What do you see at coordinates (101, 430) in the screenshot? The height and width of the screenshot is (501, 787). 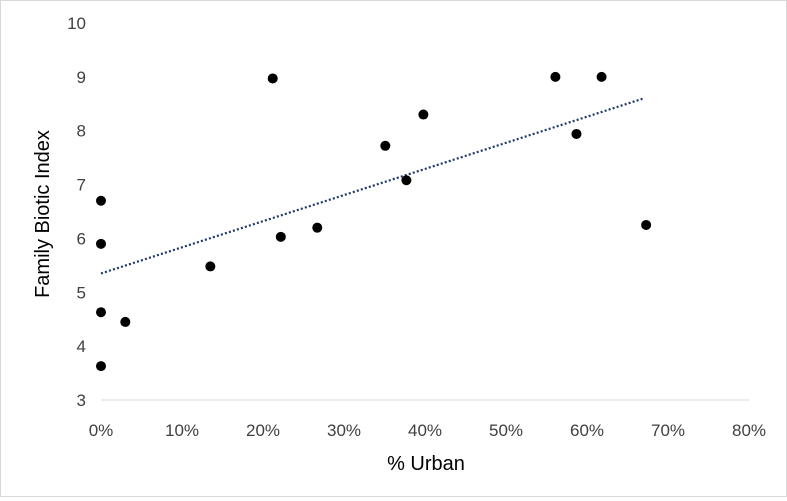 I see `x-tick-label: 0%` at bounding box center [101, 430].